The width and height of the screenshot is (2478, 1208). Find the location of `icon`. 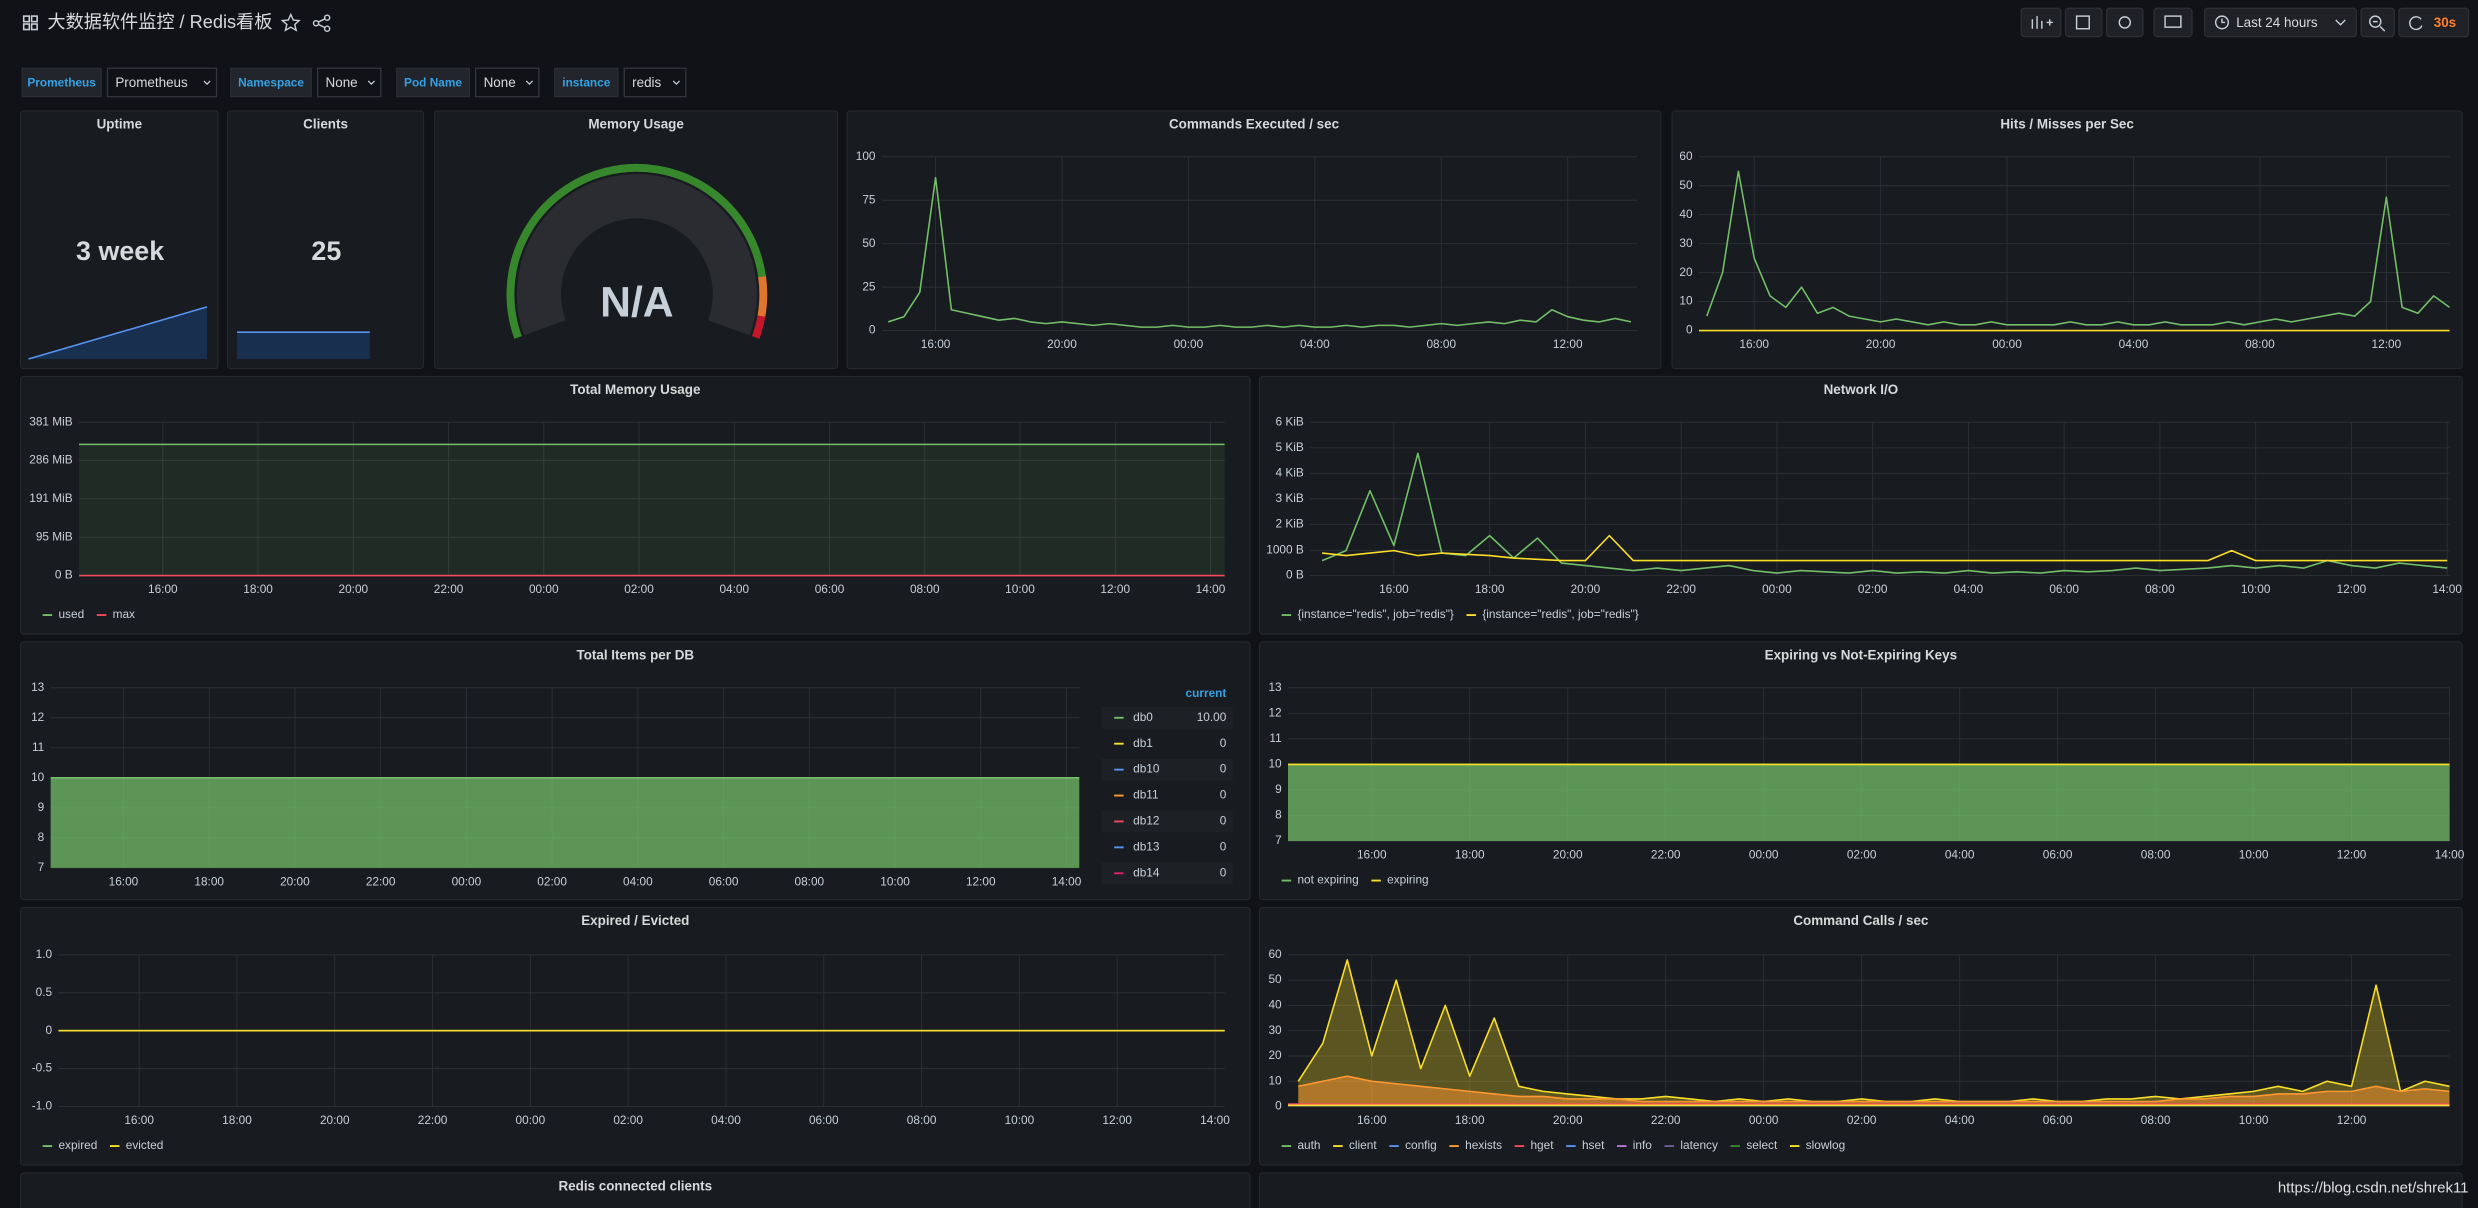

icon is located at coordinates (2173, 21).